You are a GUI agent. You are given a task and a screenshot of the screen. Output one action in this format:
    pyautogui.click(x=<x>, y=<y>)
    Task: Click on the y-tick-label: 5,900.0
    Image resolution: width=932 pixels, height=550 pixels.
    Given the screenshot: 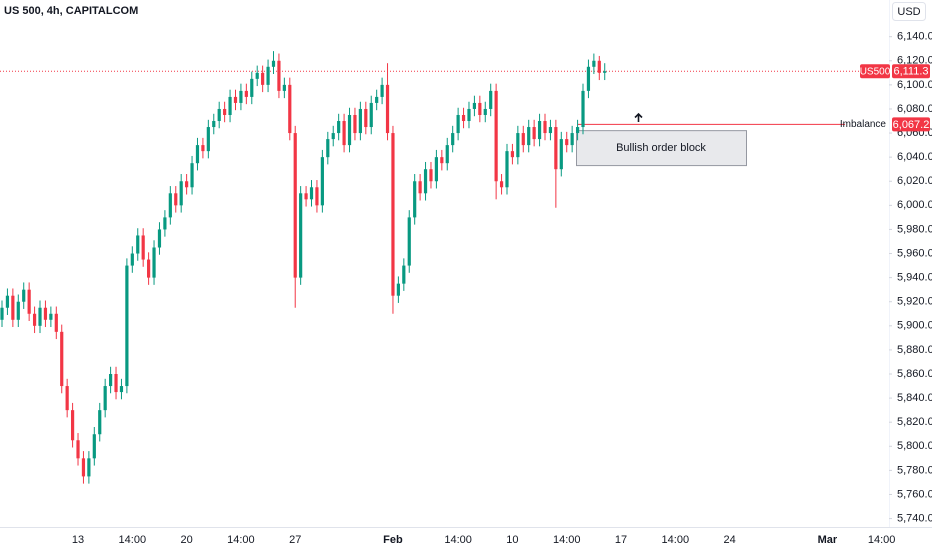 What is the action you would take?
    pyautogui.click(x=914, y=326)
    